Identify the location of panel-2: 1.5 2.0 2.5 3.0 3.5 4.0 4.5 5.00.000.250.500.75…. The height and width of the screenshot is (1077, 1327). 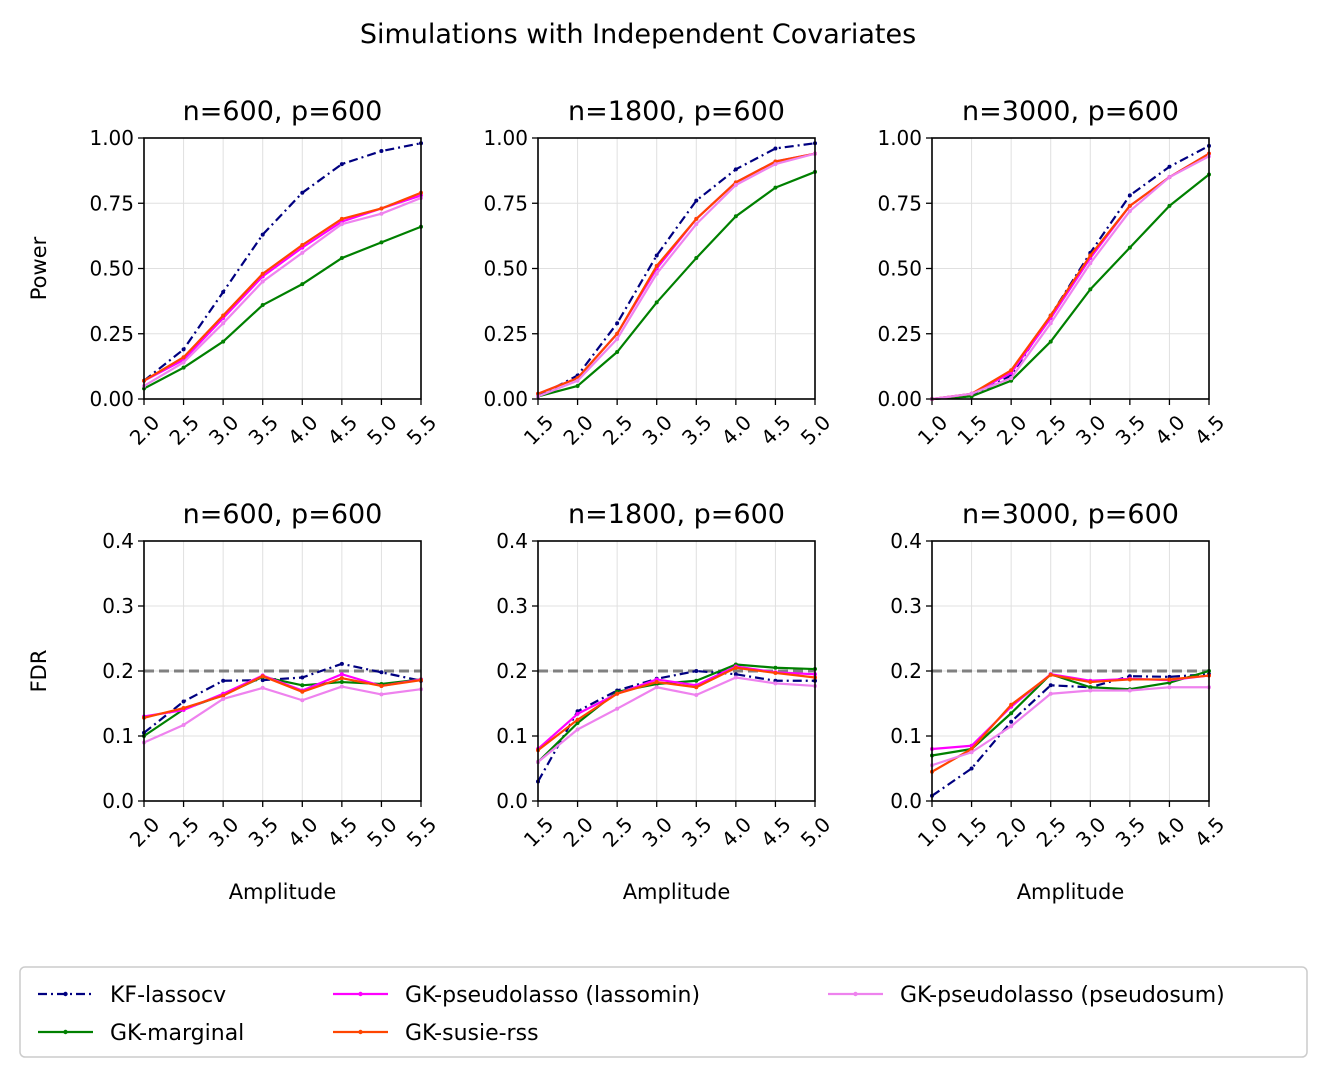
(659, 273).